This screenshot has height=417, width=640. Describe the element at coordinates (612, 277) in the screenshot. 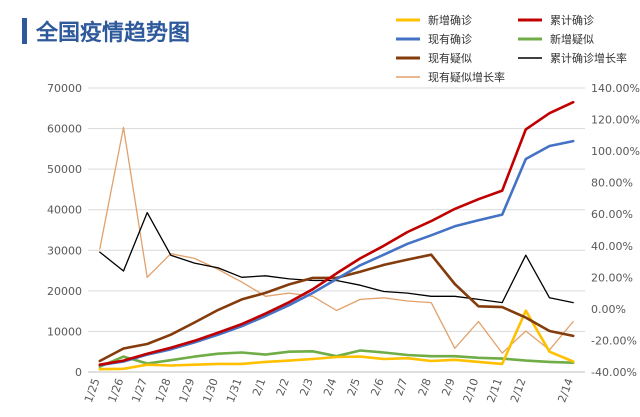

I see `y-right-tick-label: 20.00%` at that location.